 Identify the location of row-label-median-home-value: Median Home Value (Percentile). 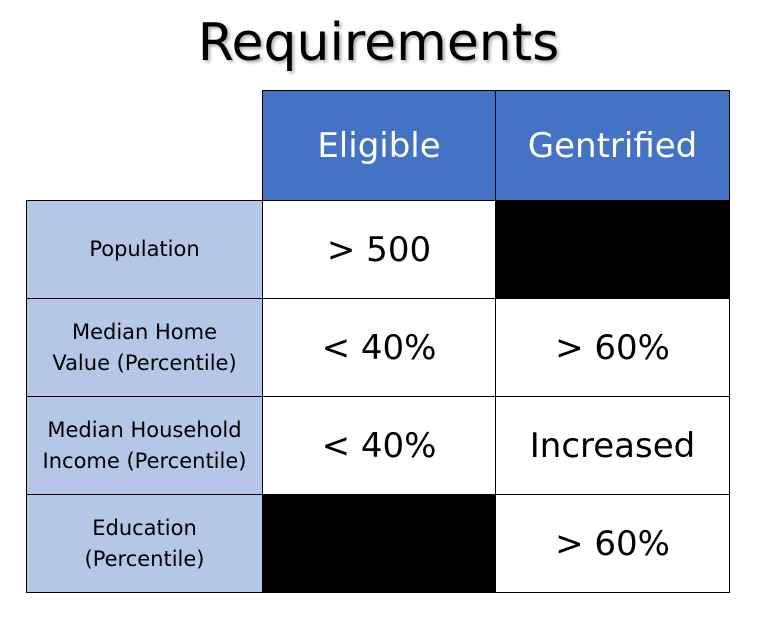
(144, 347).